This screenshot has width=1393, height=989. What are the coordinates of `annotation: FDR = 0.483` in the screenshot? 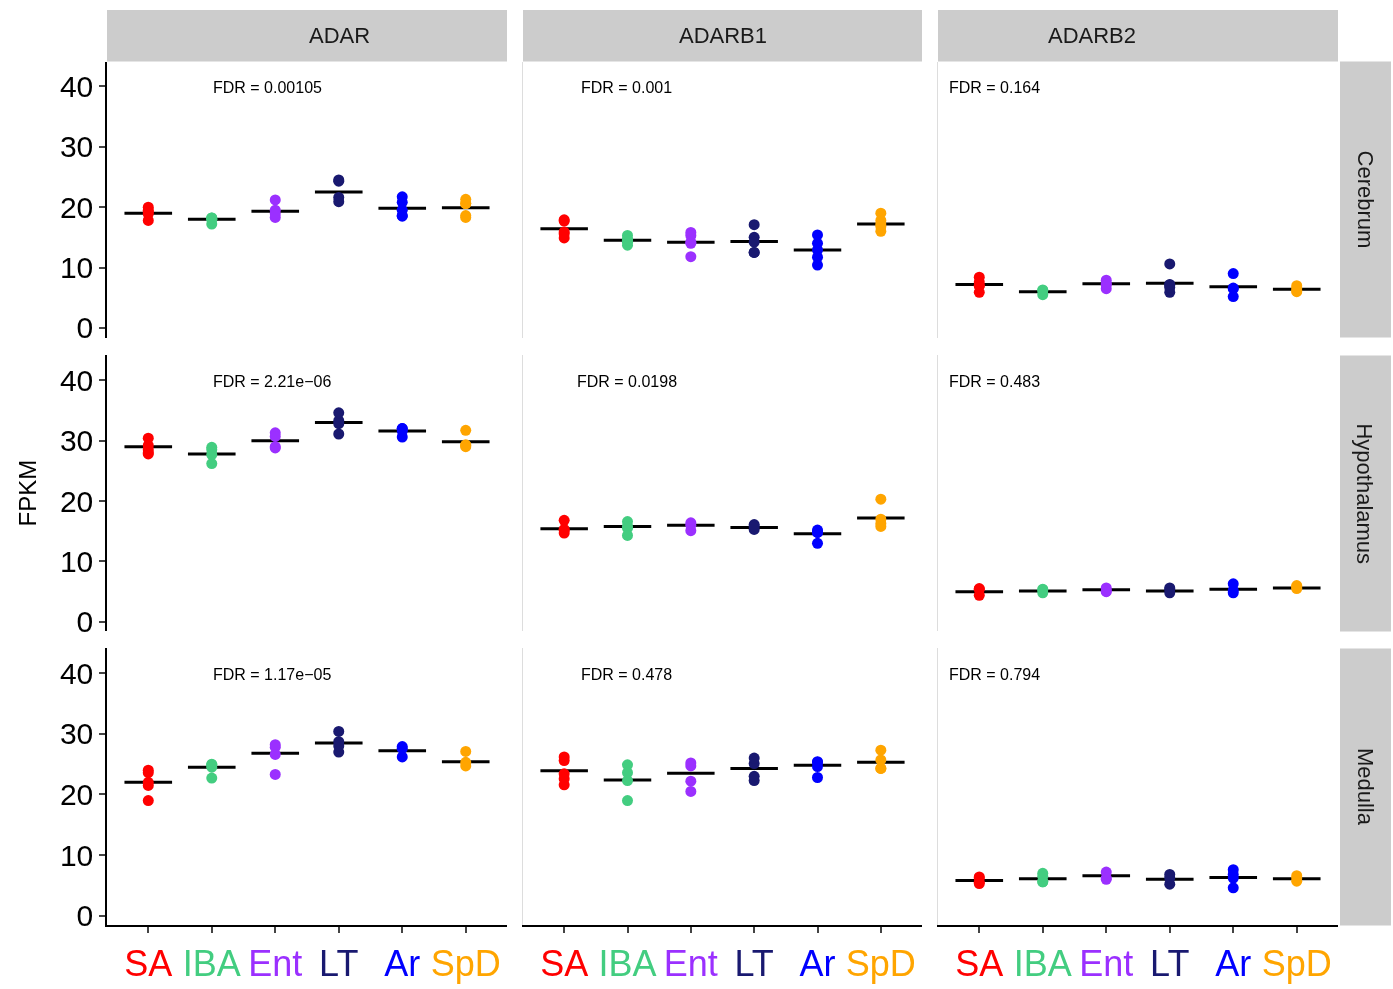 It's located at (995, 381).